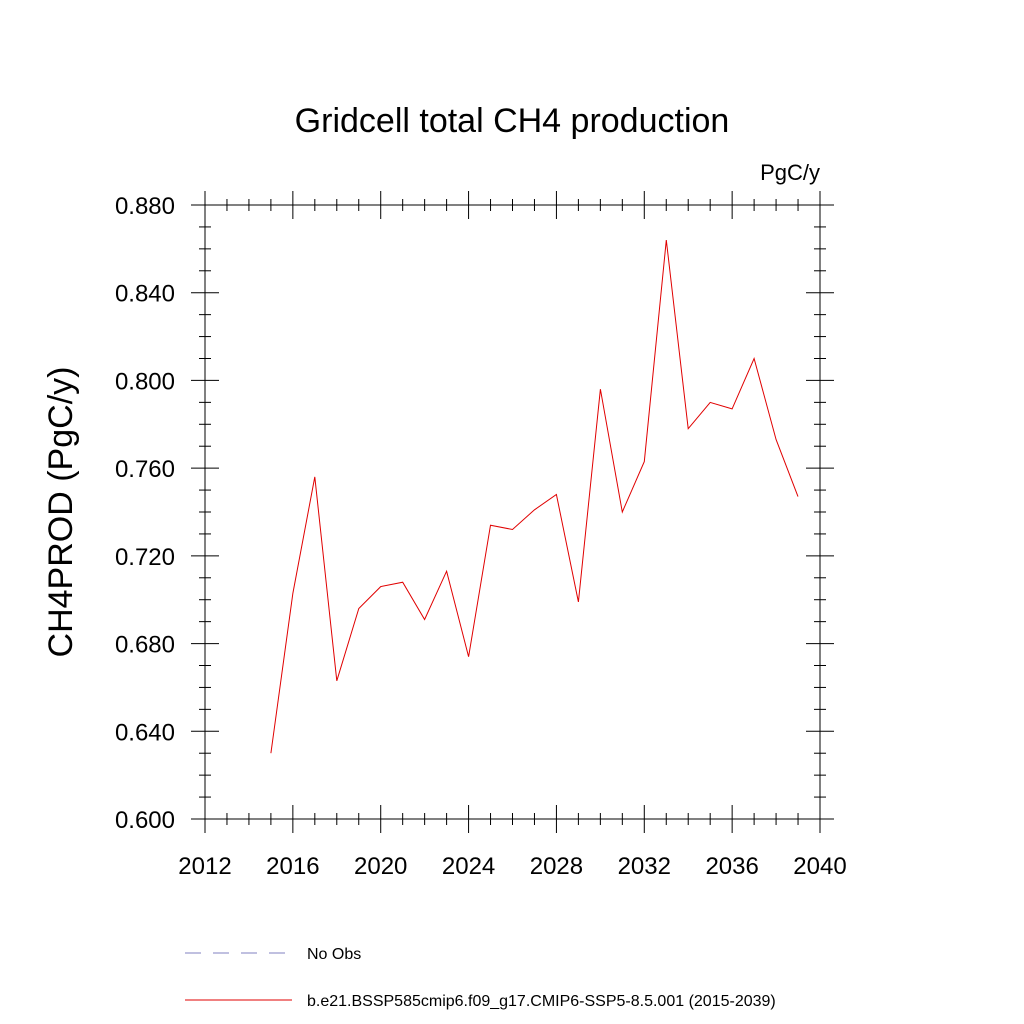 The height and width of the screenshot is (1024, 1024). Describe the element at coordinates (145, 469) in the screenshot. I see `y-tick-label: 0.760` at that location.